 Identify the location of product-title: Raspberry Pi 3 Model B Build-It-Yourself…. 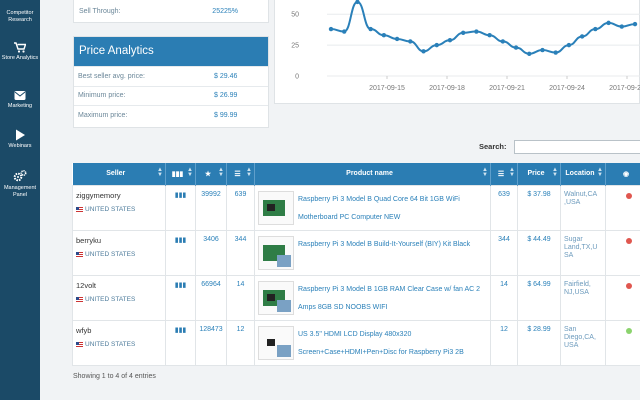
(384, 244).